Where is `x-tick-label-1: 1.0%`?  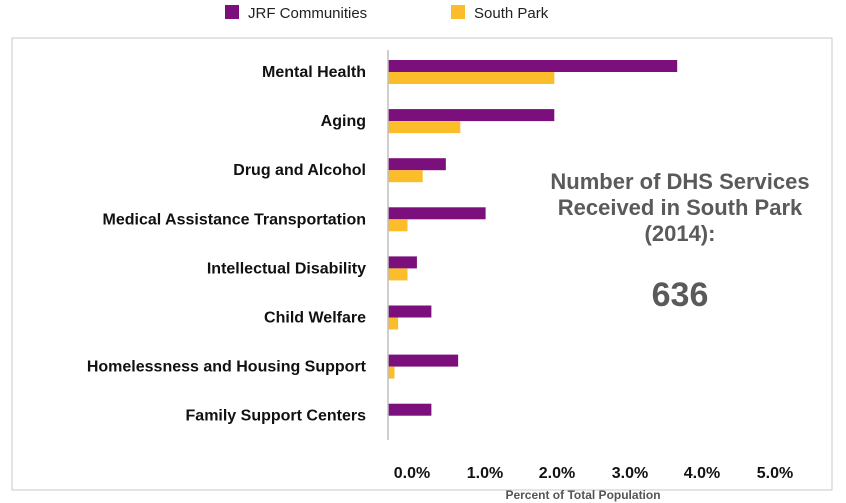
x-tick-label-1: 1.0% is located at coordinates (485, 473).